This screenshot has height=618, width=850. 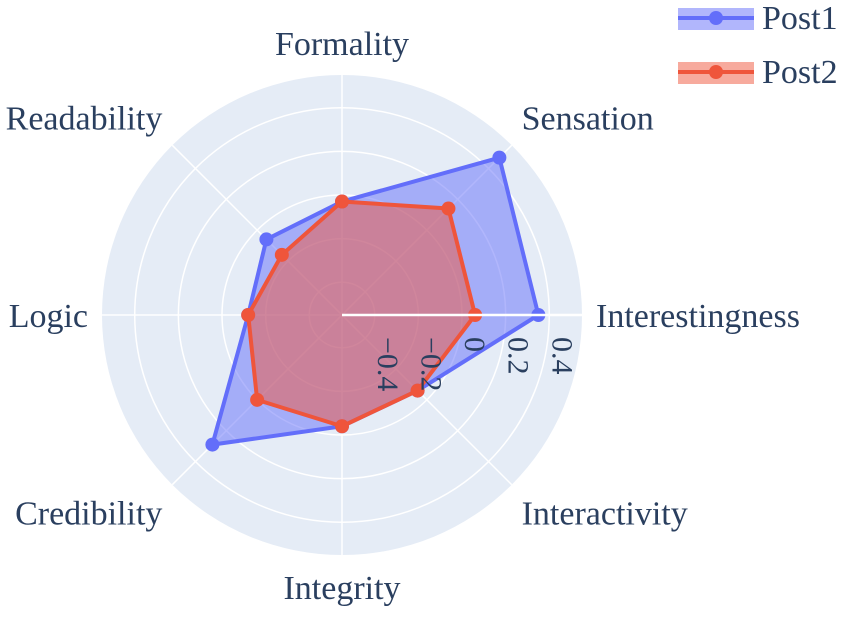 What do you see at coordinates (475, 364) in the screenshot?
I see `radial-tick-labels: −0.4 −0.2 0 0.2 0.4` at bounding box center [475, 364].